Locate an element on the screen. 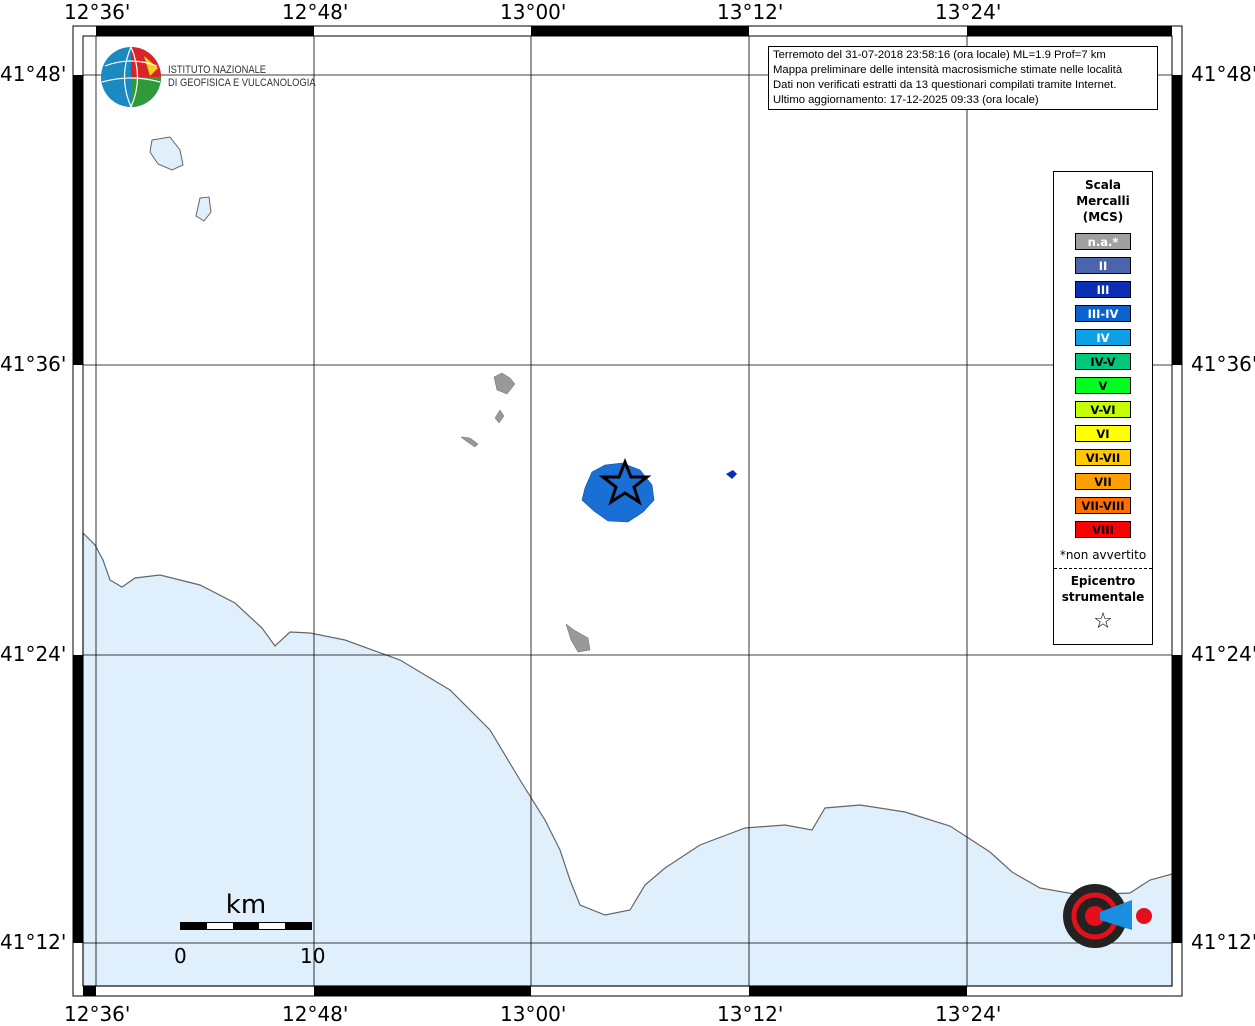  legend-swatch: n.a.* is located at coordinates (1103, 241).